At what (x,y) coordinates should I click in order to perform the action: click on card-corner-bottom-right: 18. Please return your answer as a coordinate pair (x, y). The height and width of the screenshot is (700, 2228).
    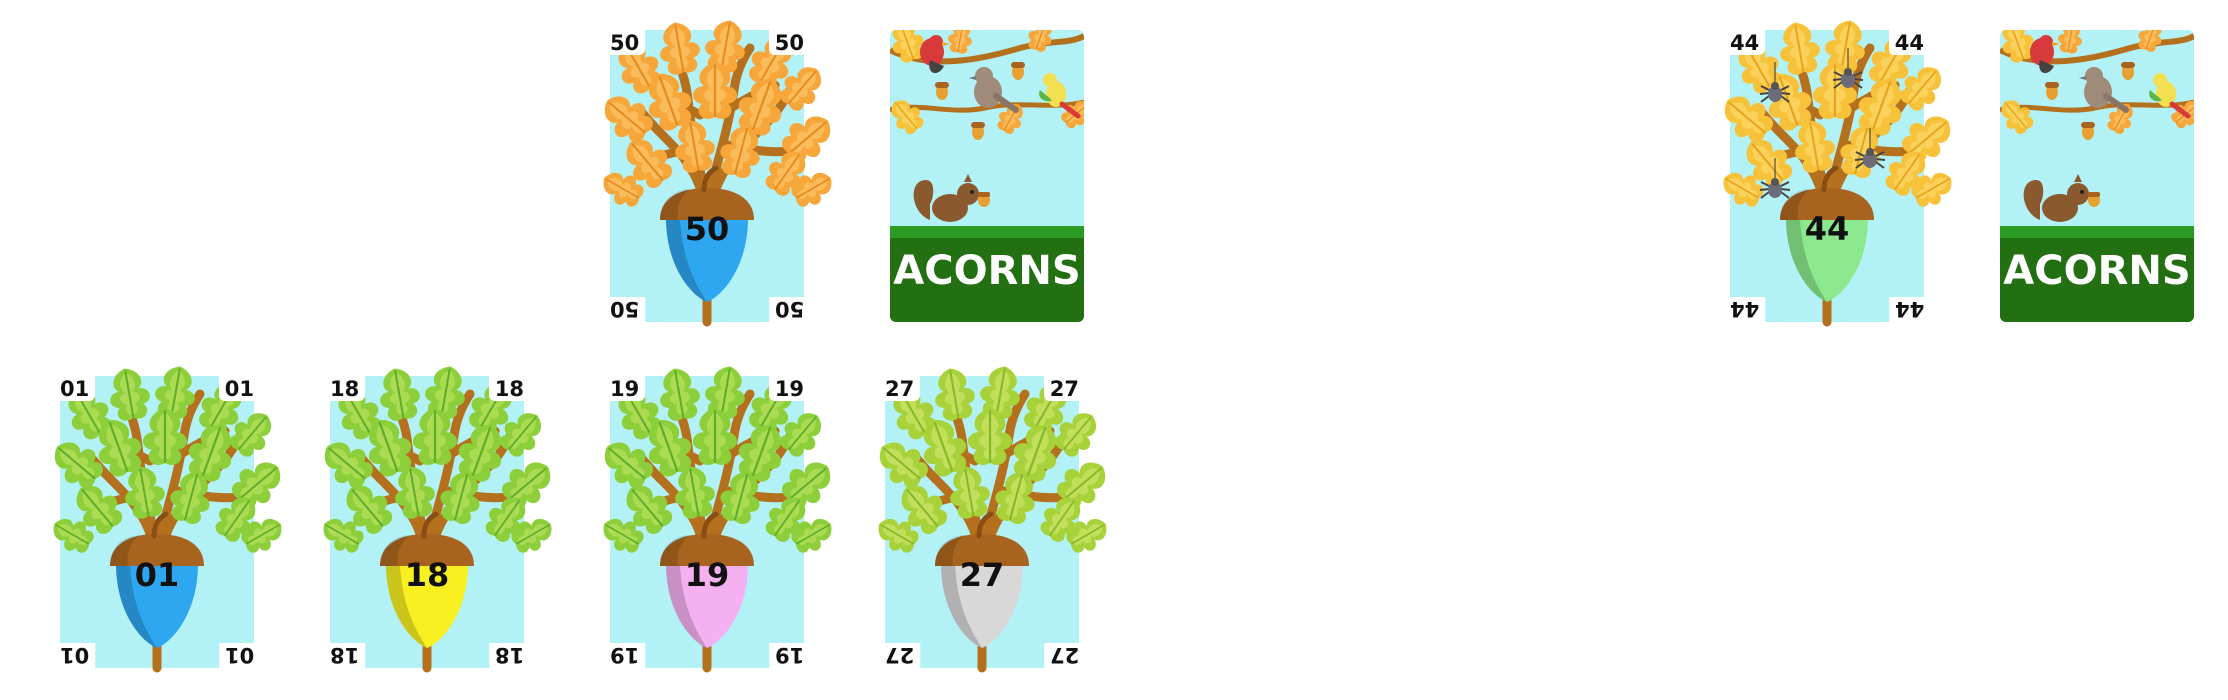
    Looking at the image, I should click on (509, 655).